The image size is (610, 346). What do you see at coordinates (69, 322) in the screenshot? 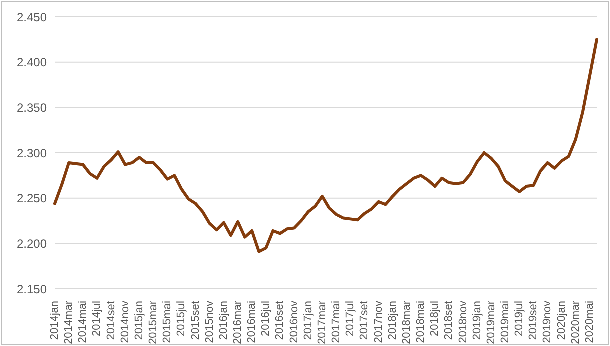
I see `x-tick-label: 2014mar` at bounding box center [69, 322].